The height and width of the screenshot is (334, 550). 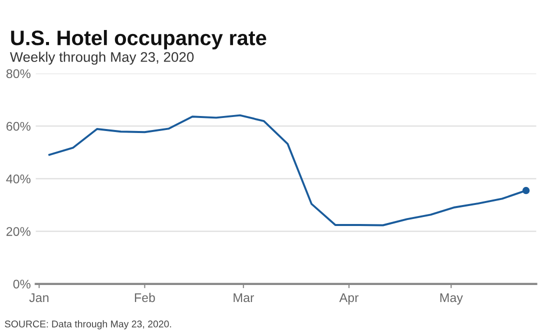 What do you see at coordinates (244, 297) in the screenshot?
I see `x-tick-label: Mar` at bounding box center [244, 297].